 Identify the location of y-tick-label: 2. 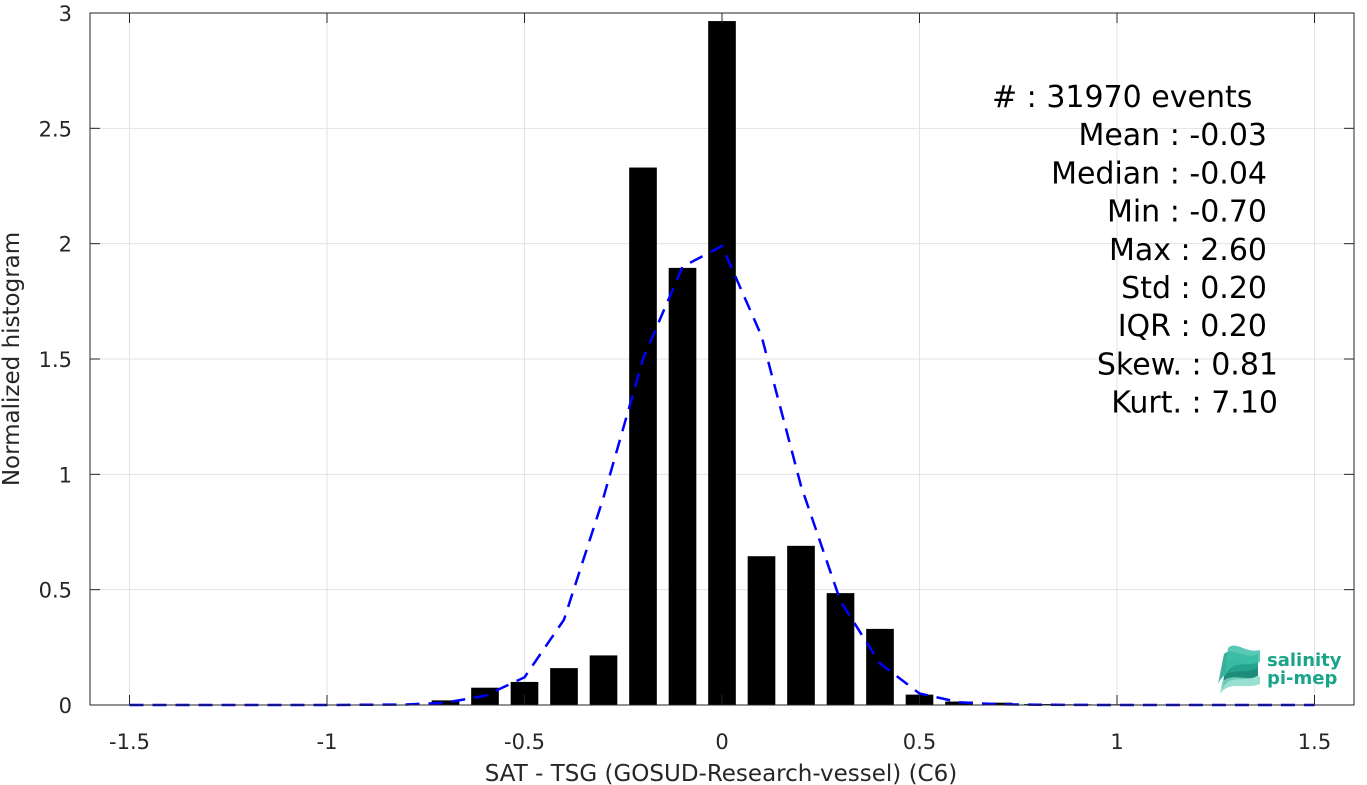
(65, 245).